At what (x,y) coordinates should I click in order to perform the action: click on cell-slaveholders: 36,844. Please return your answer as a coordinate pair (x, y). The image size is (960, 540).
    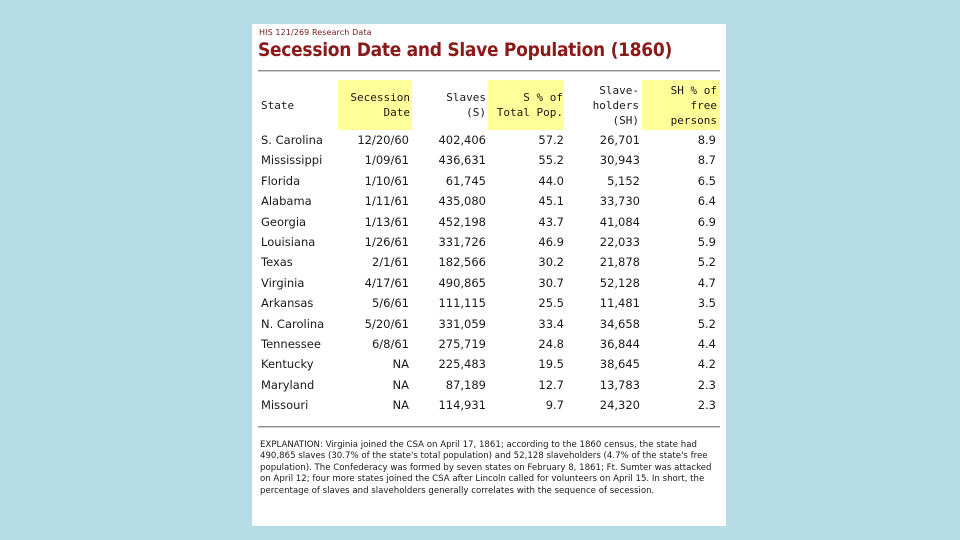
    Looking at the image, I should click on (619, 343).